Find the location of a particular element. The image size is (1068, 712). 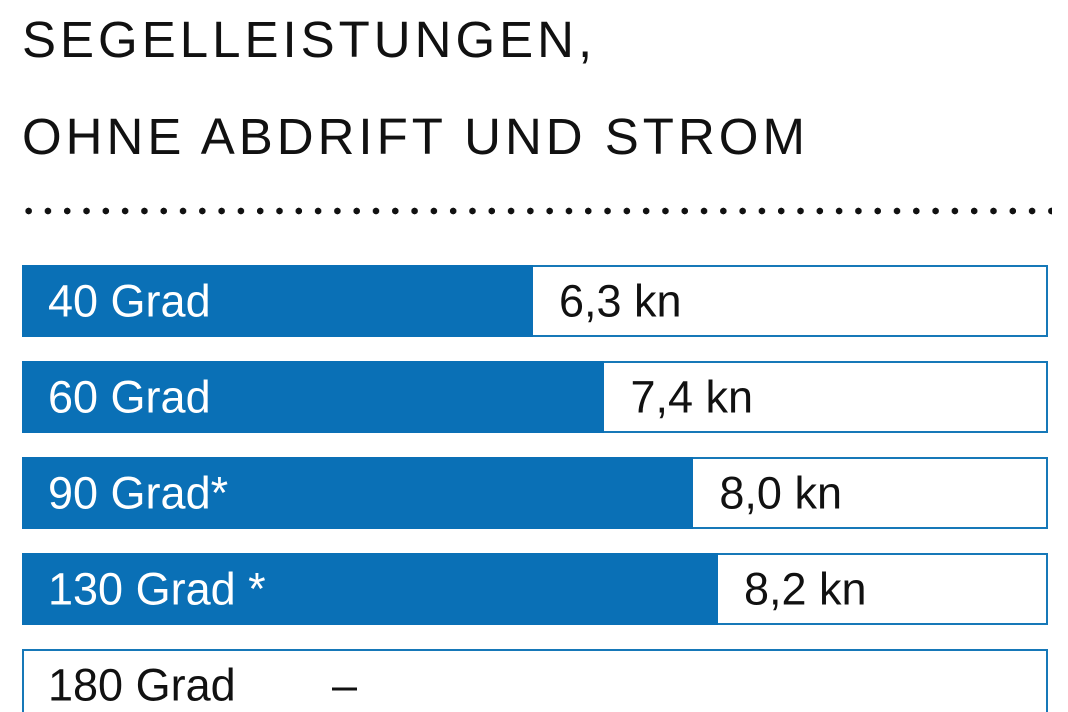

bar-label: 40 Grad is located at coordinates (129, 301).